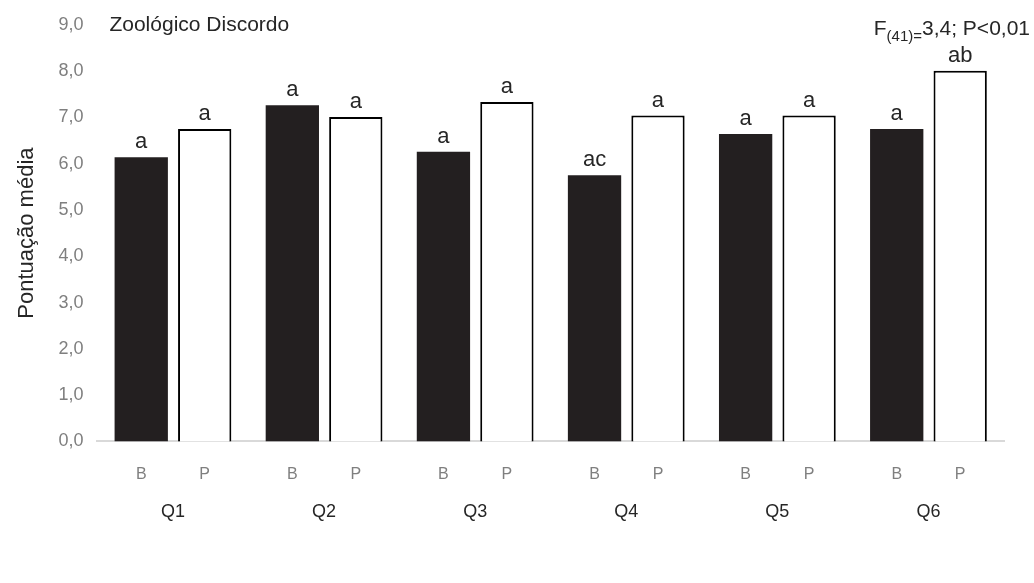  Describe the element at coordinates (71, 116) in the screenshot. I see `y-tick-label: 7,0` at that location.